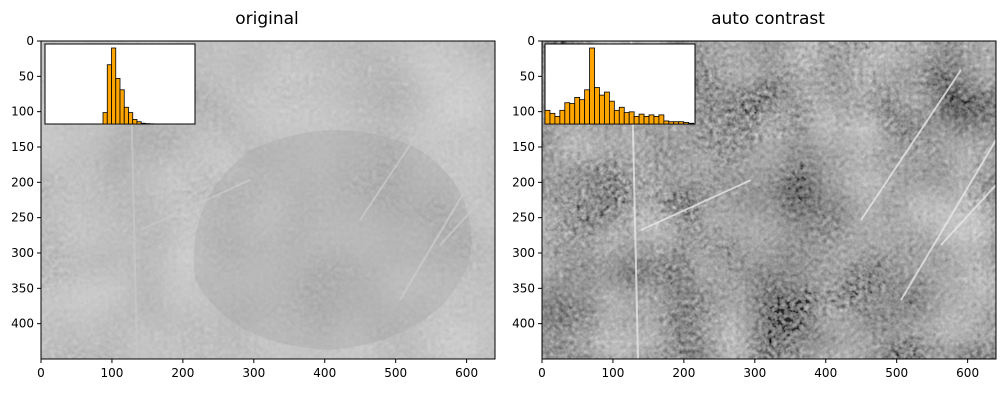  I want to click on panel-title: original, so click(267, 19).